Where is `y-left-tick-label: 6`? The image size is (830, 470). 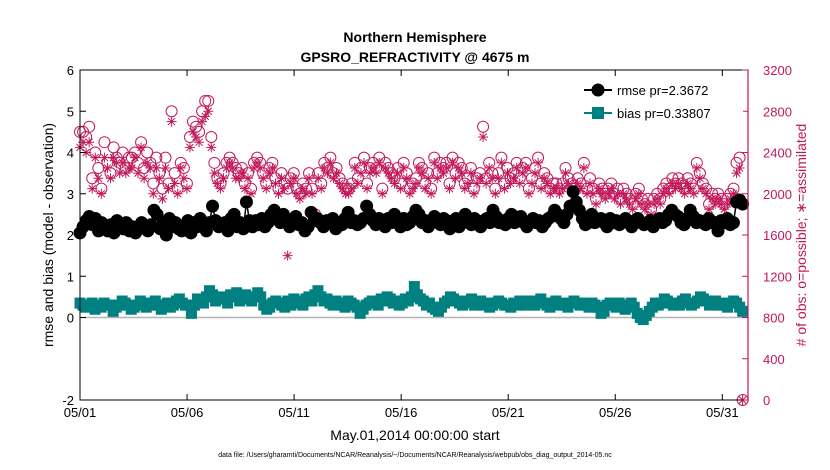 y-left-tick-label: 6 is located at coordinates (70, 70).